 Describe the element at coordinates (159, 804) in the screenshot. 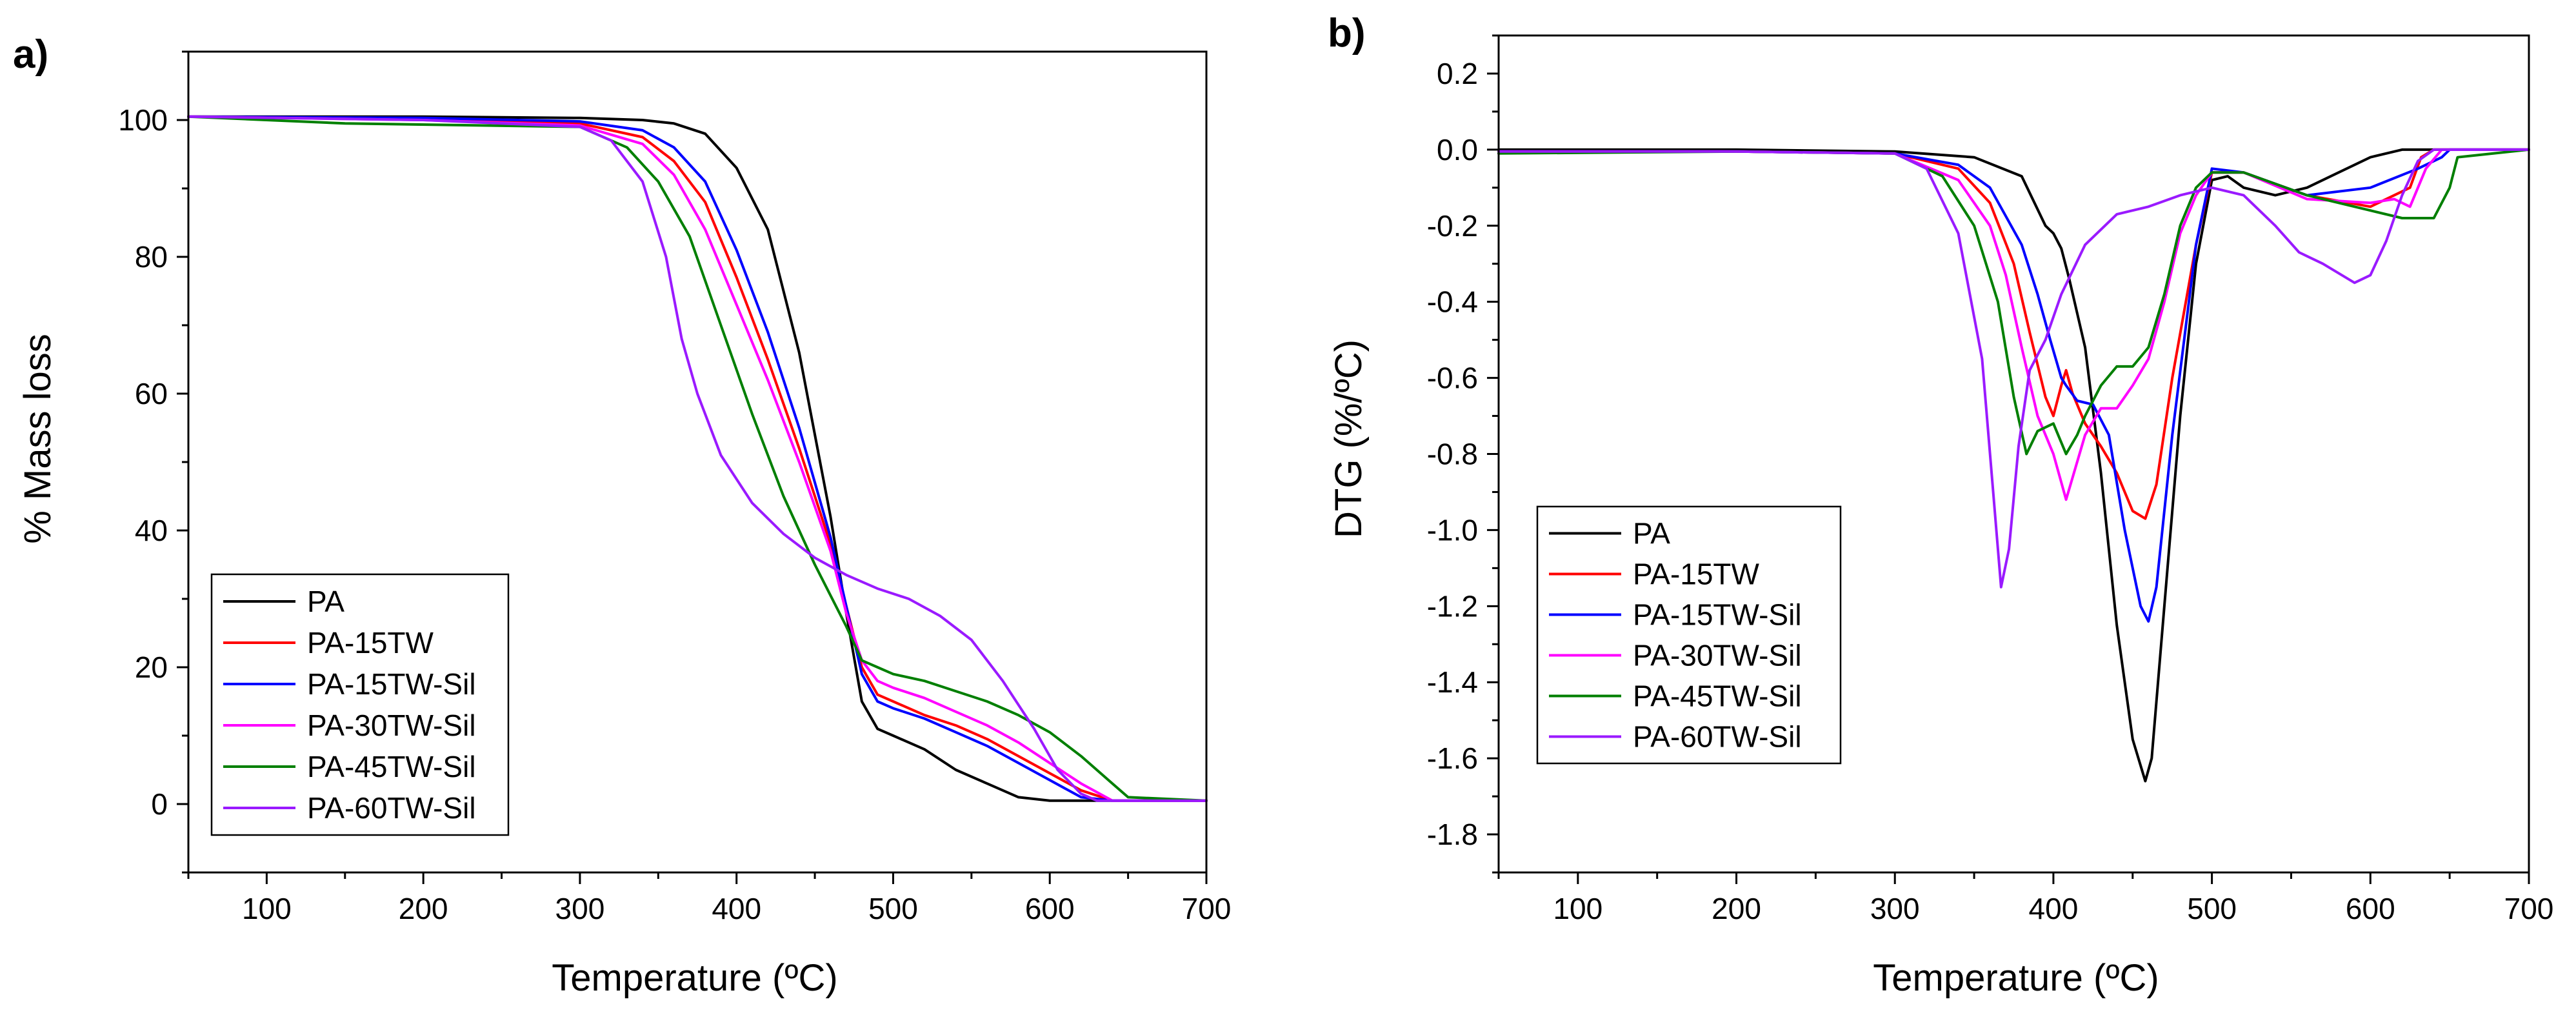

I see `y-tick-label: 0` at that location.